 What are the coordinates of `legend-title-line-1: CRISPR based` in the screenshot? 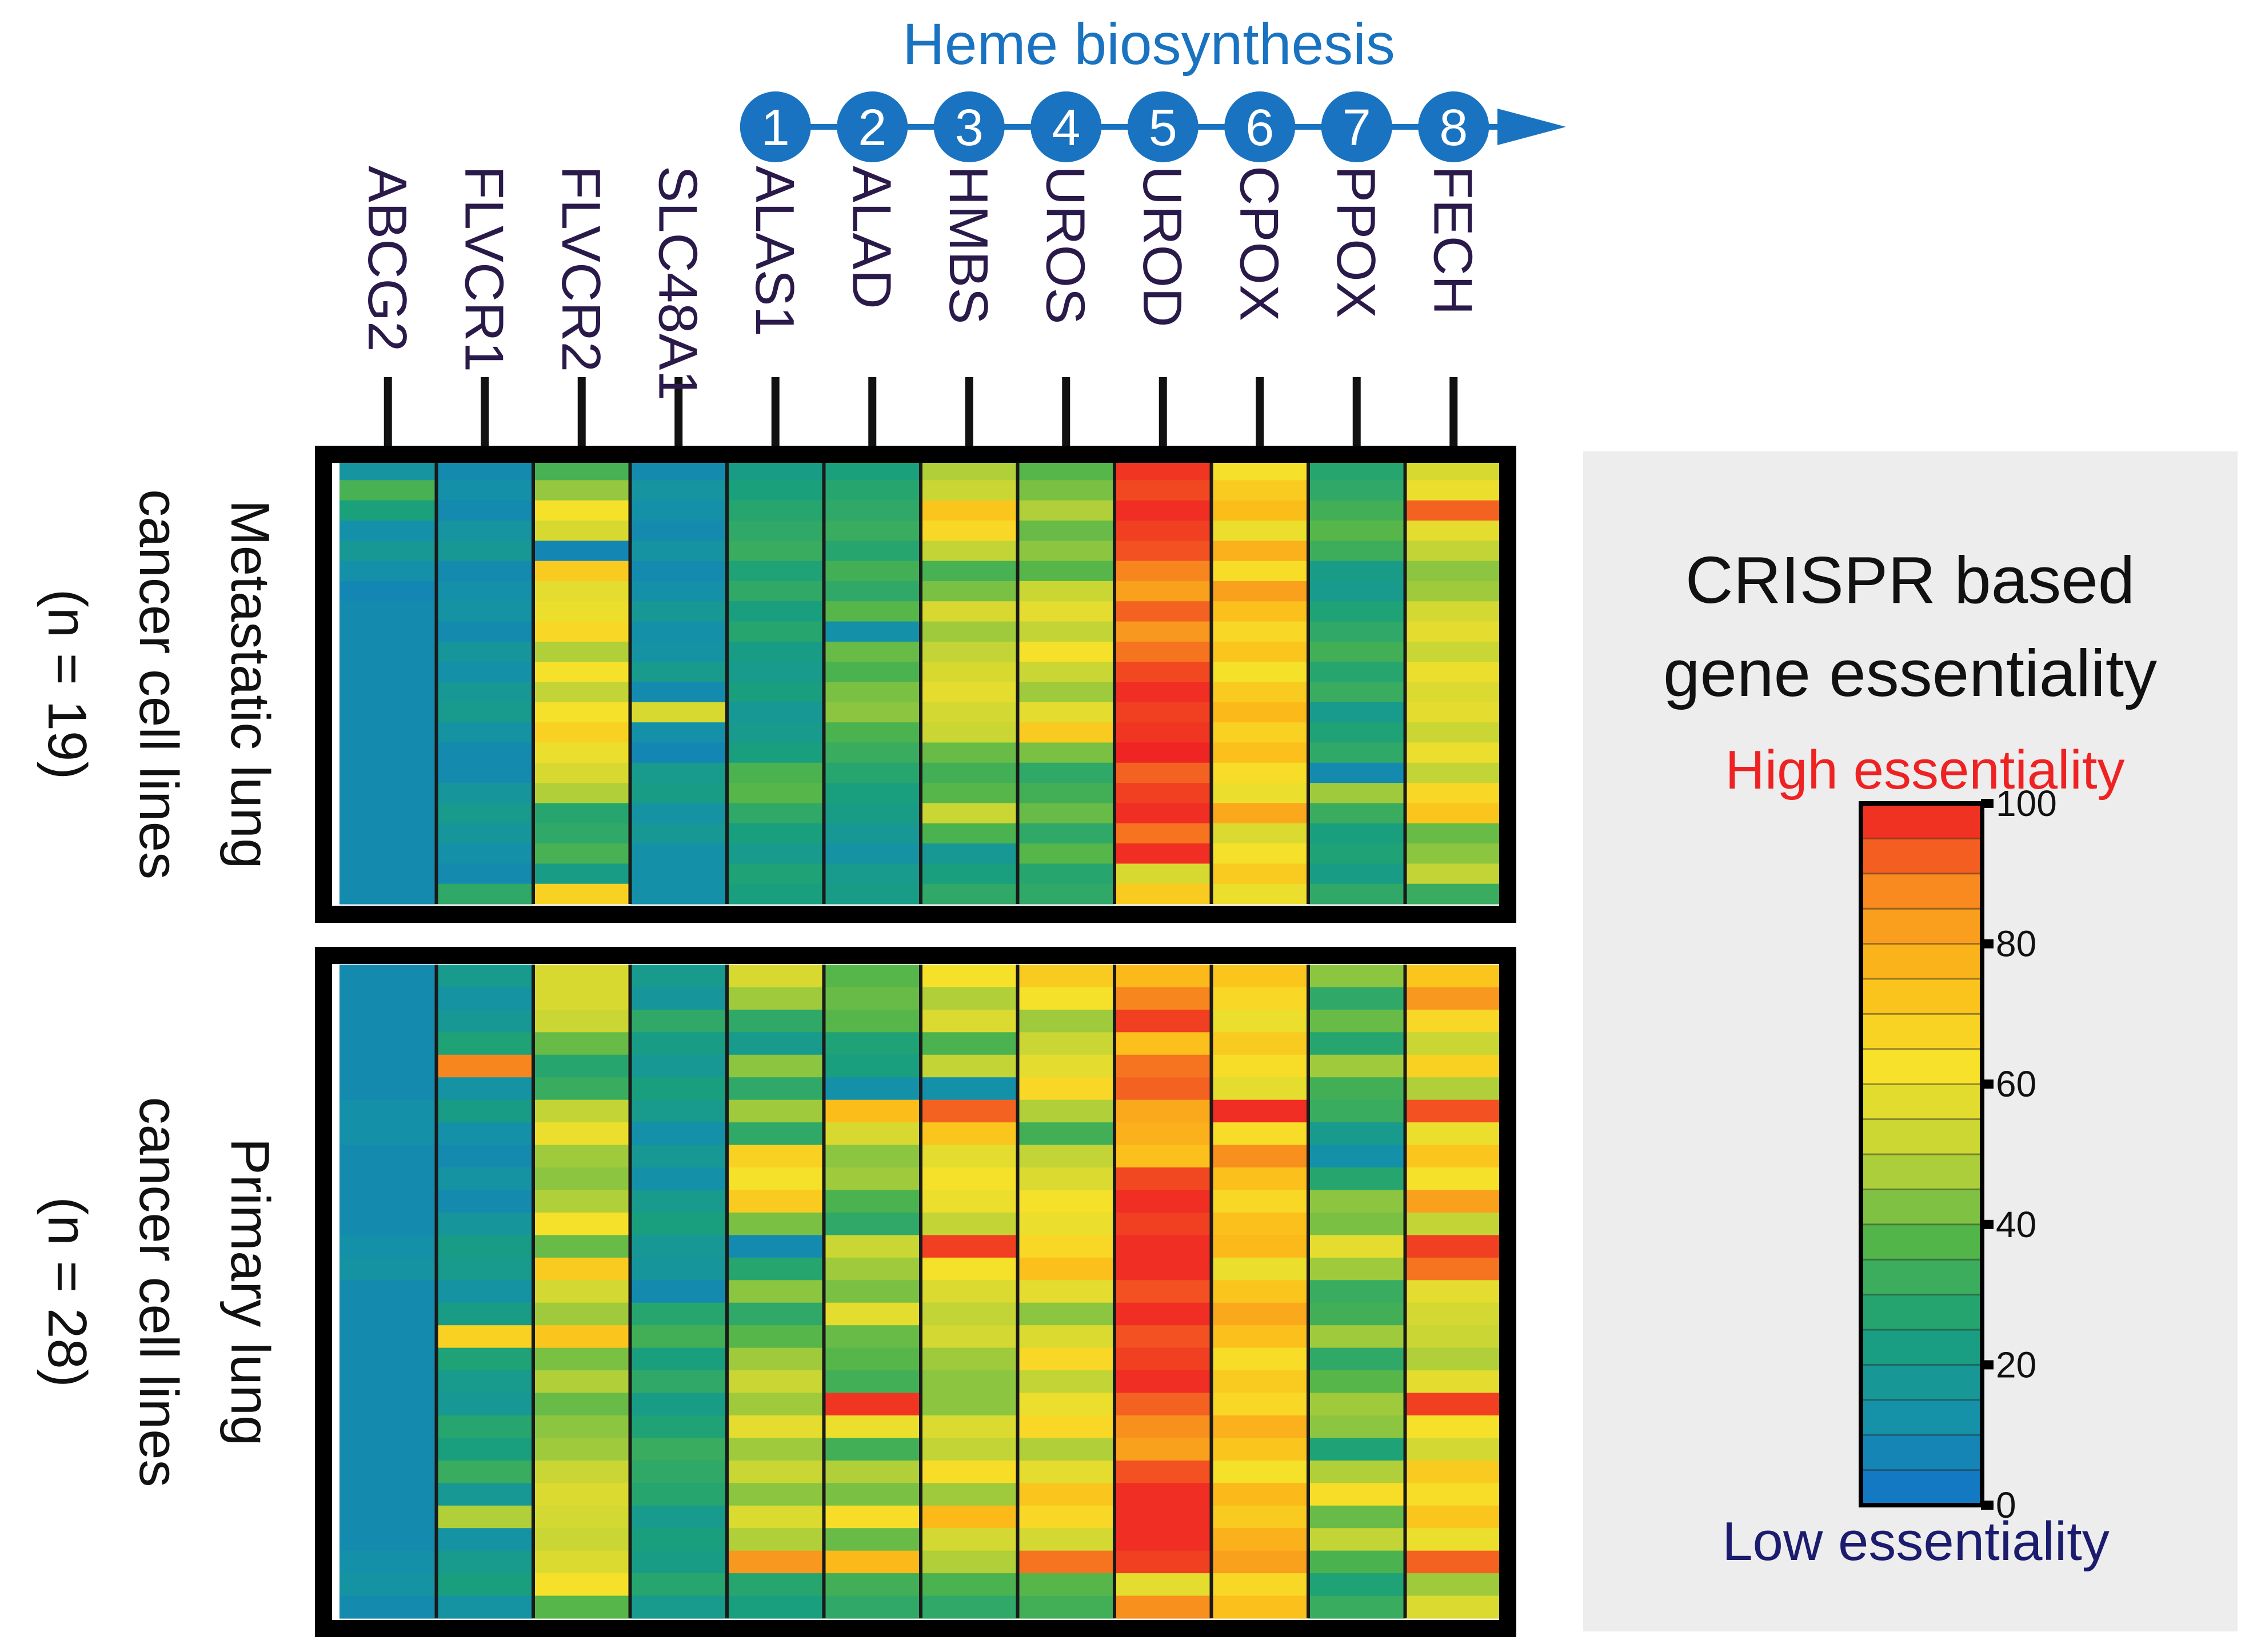 It's located at (1910, 580).